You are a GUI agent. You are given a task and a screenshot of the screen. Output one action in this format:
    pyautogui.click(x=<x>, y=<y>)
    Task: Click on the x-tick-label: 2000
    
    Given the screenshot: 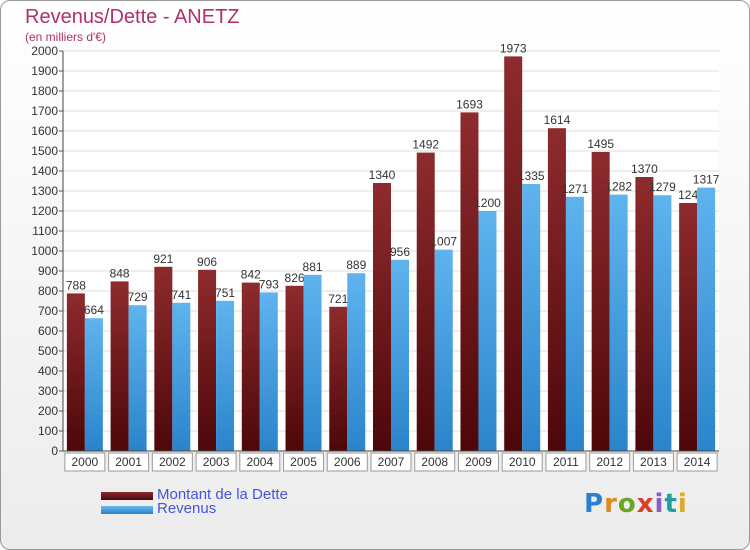 What is the action you would take?
    pyautogui.click(x=85, y=462)
    